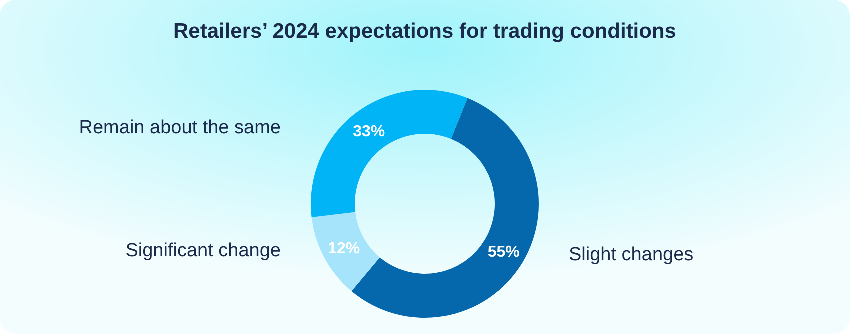 The height and width of the screenshot is (334, 850). I want to click on slice-label: Remain about the same, so click(180, 128).